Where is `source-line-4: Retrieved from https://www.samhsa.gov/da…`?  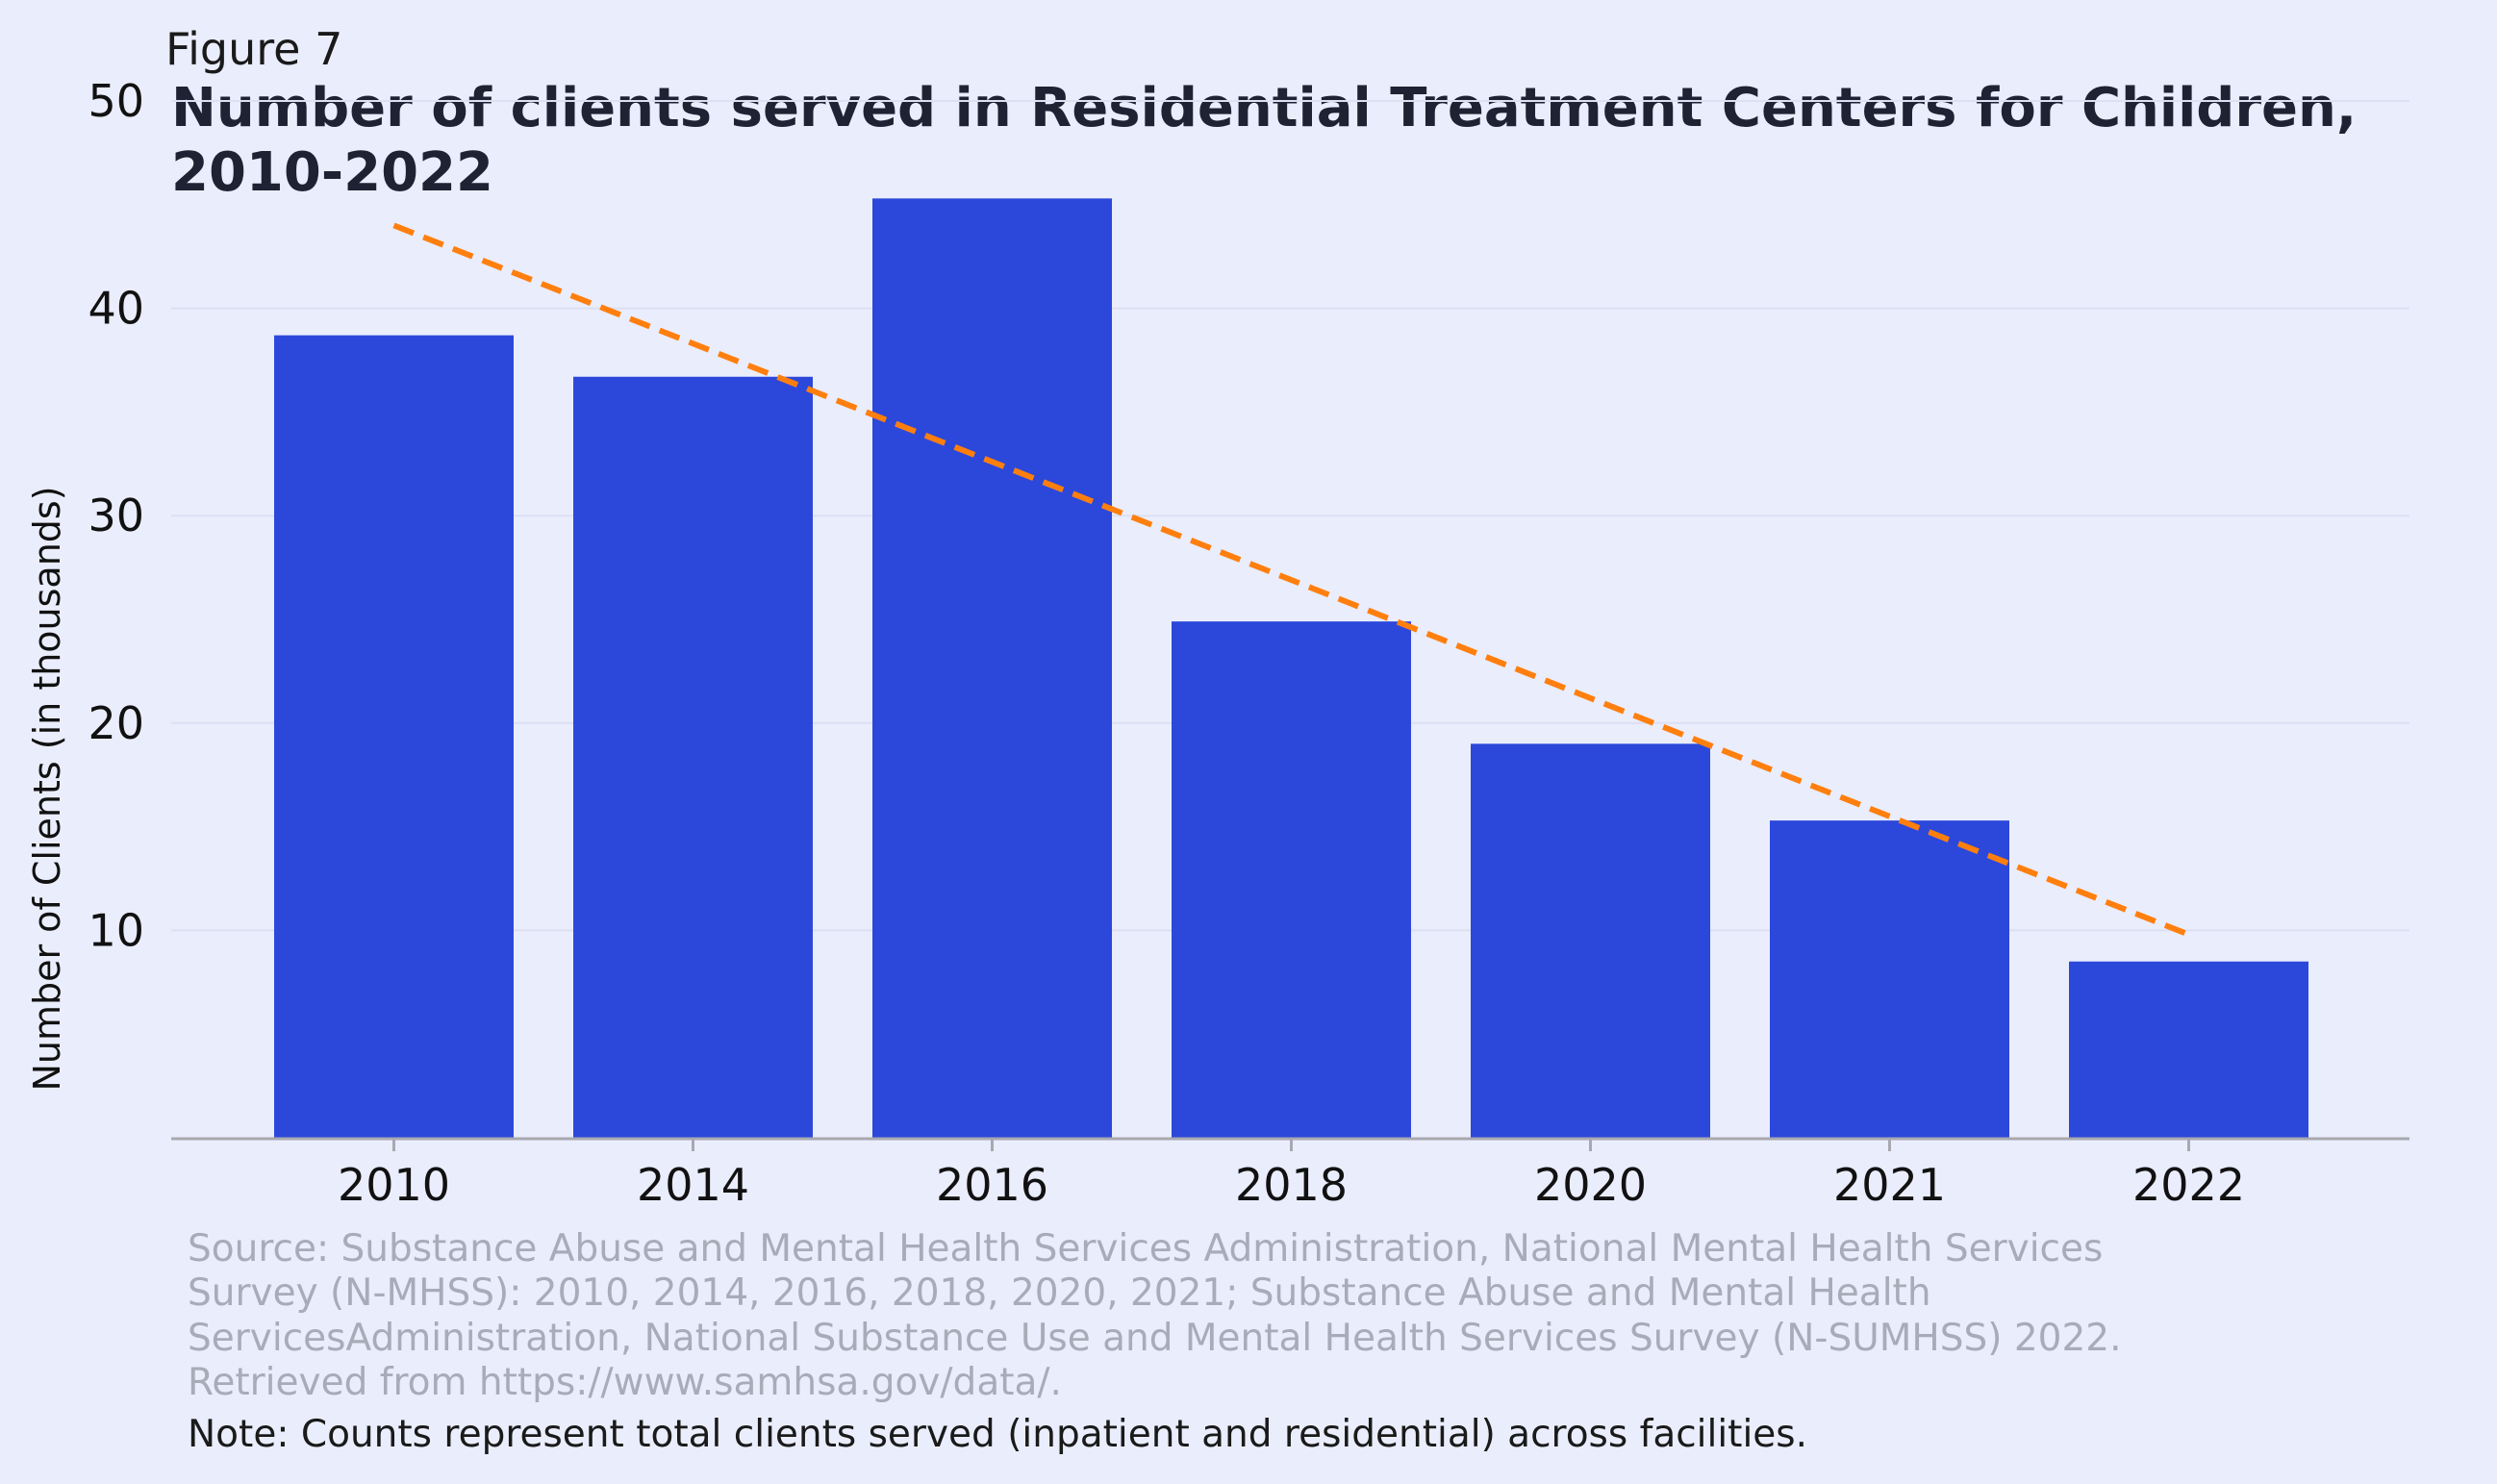
source-line-4: Retrieved from https://www.samhsa.gov/da… is located at coordinates (625, 1382).